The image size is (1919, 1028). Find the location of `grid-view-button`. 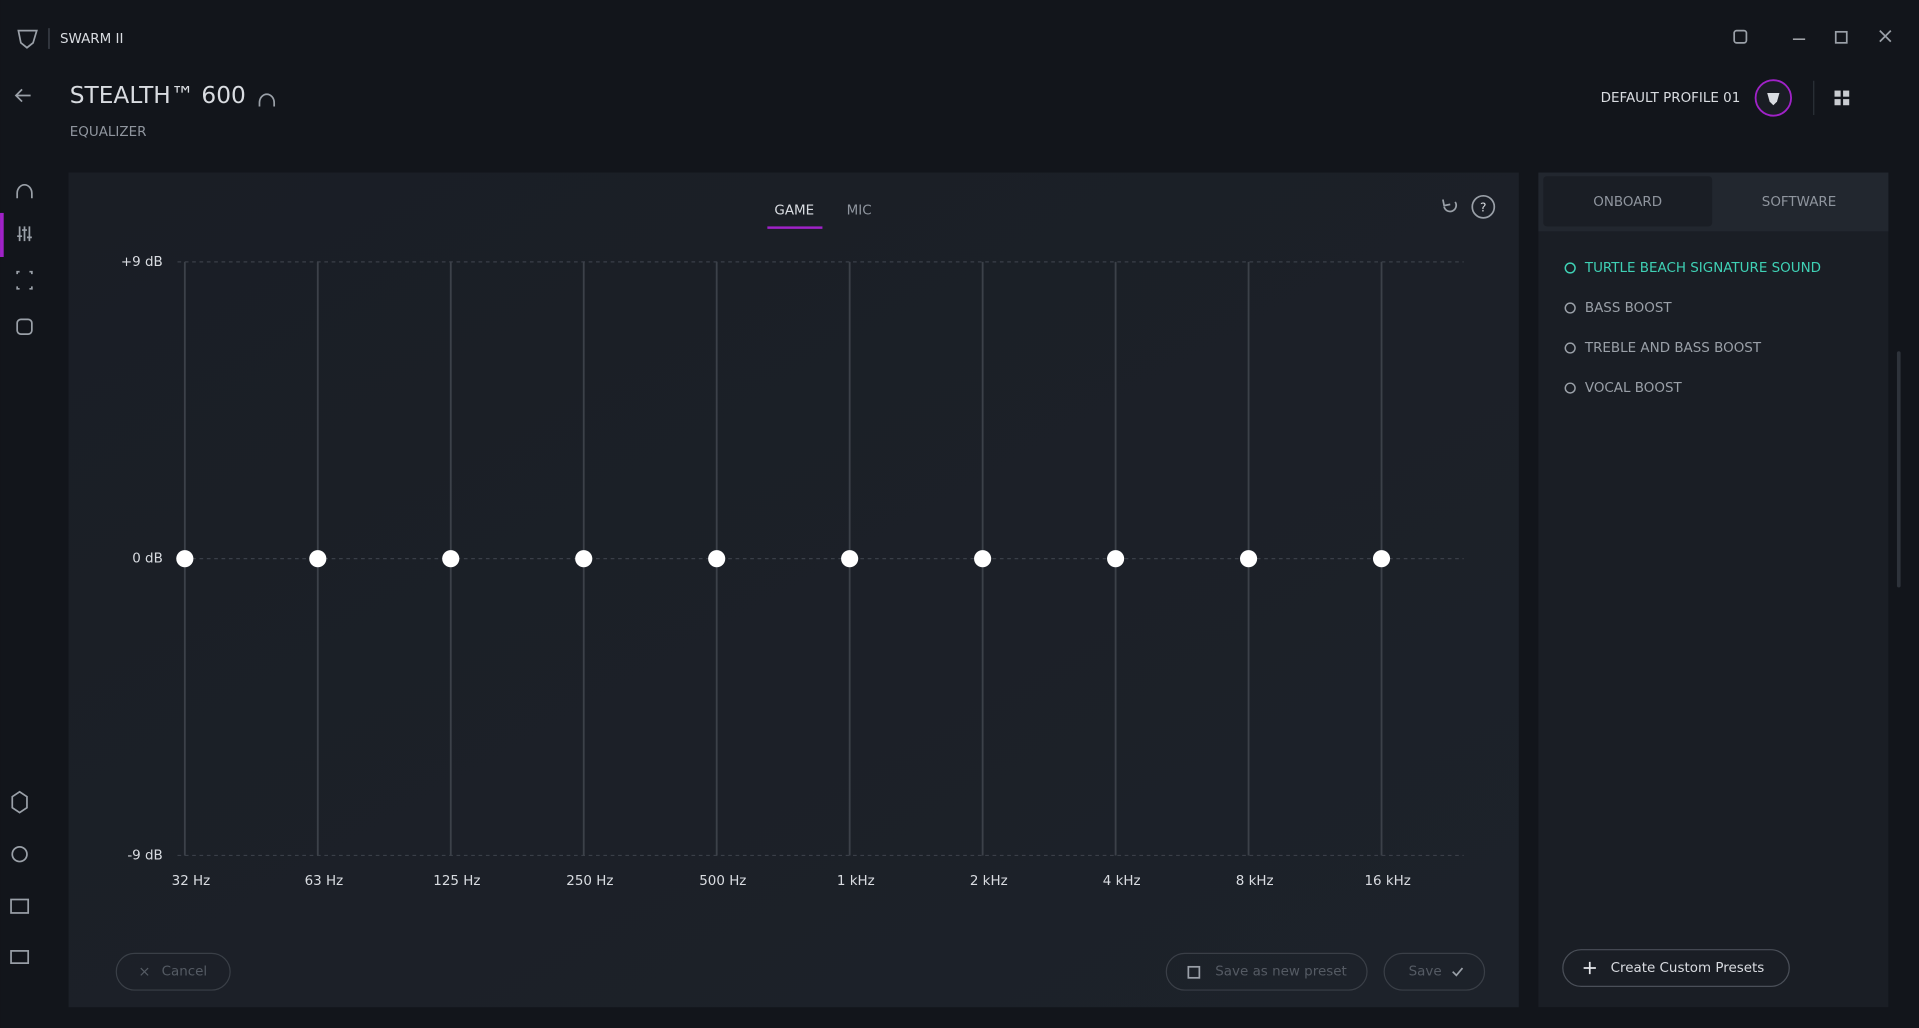

grid-view-button is located at coordinates (1842, 98).